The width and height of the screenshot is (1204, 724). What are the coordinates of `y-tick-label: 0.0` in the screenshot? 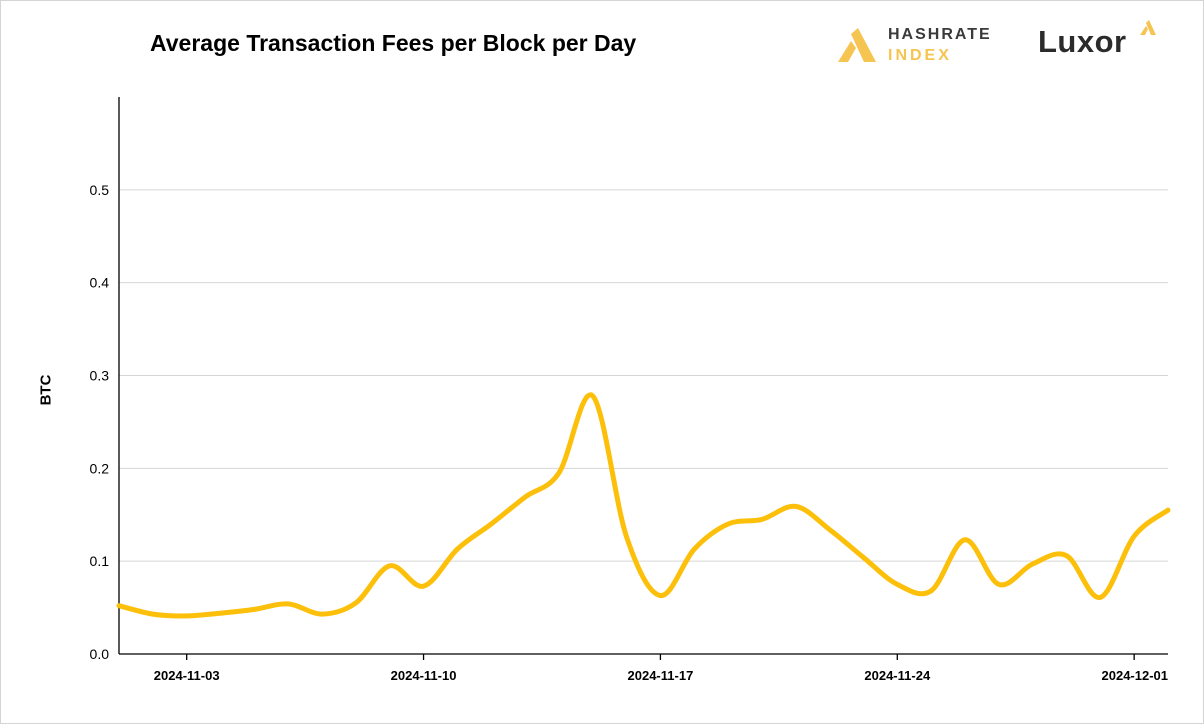 It's located at (100, 654).